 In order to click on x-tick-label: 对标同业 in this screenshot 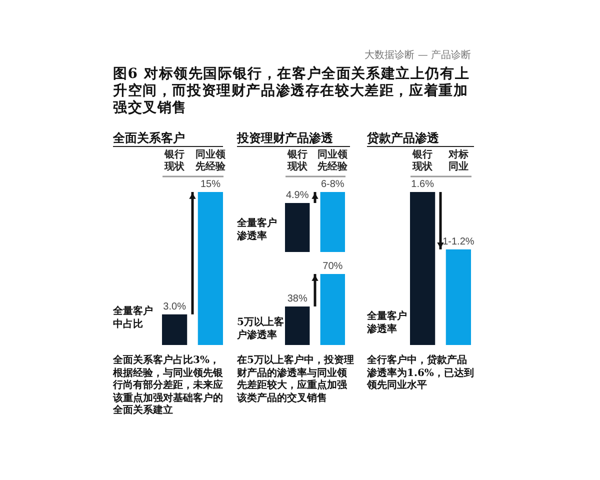, I will do `click(457, 160)`.